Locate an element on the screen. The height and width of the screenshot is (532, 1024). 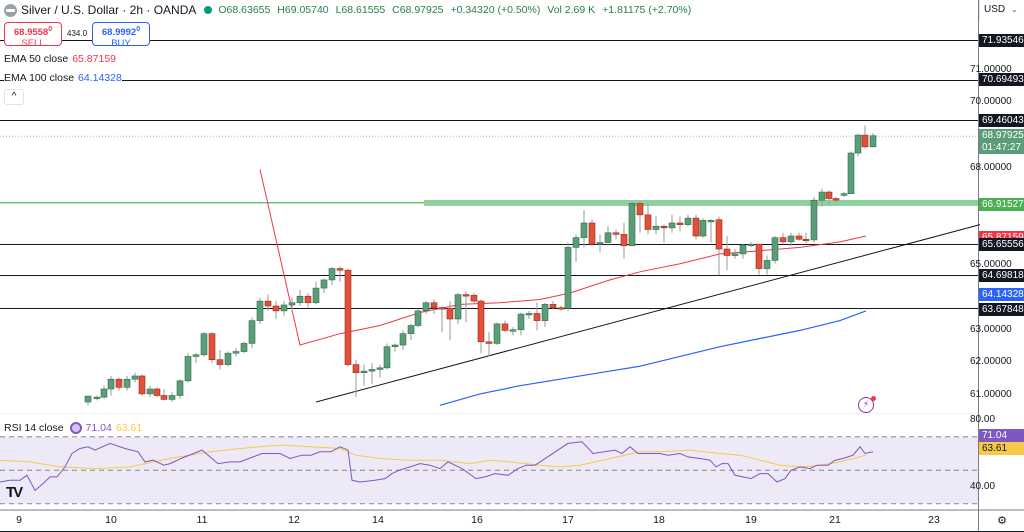
support-zone is located at coordinates (701, 202).